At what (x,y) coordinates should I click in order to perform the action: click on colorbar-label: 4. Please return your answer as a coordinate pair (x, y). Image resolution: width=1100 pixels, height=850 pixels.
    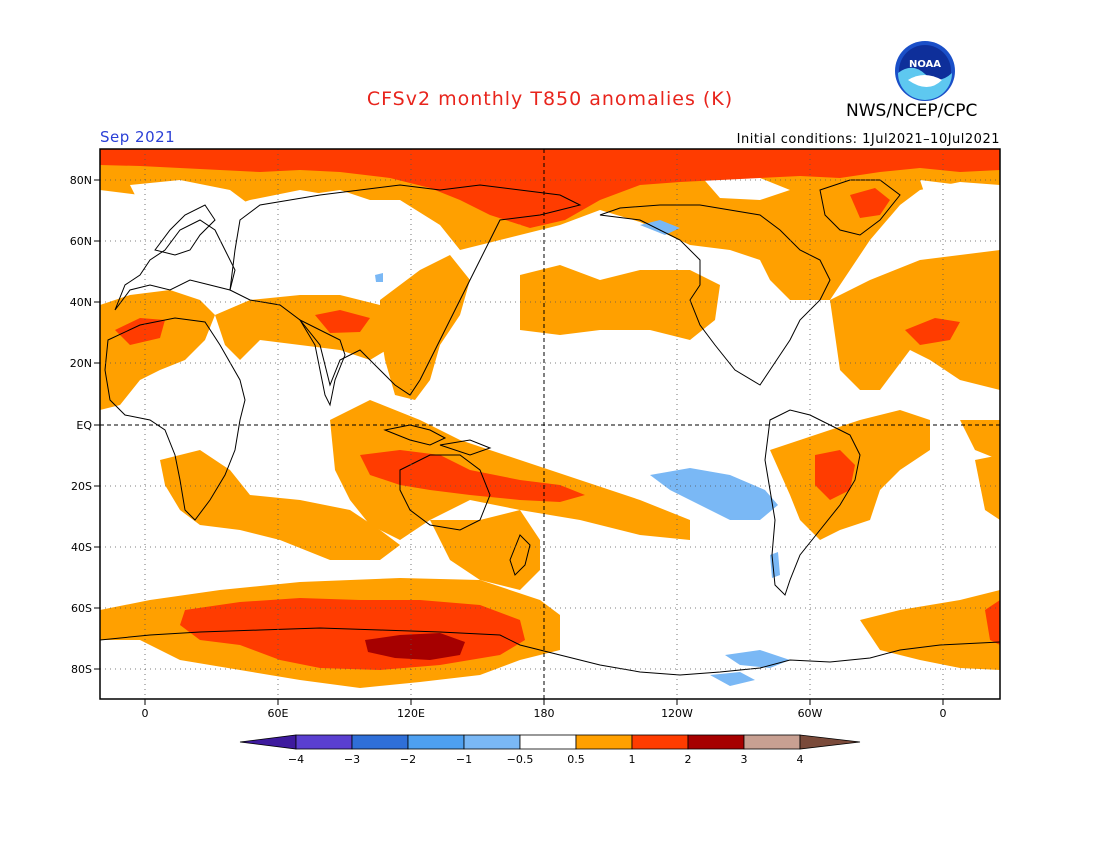
    Looking at the image, I should click on (800, 759).